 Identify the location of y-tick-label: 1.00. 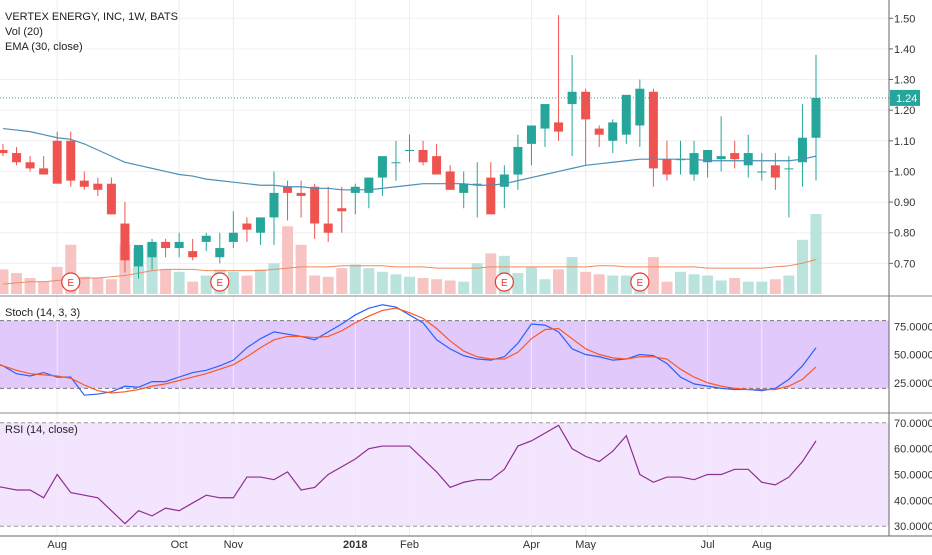
(904, 172).